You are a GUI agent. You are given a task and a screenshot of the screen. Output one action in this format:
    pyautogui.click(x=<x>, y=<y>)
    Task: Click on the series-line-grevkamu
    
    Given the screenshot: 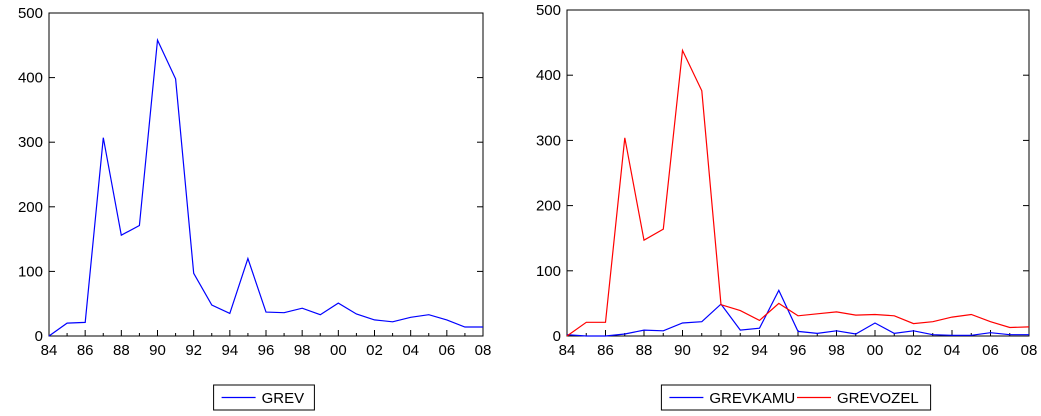 What is the action you would take?
    pyautogui.click(x=797, y=313)
    